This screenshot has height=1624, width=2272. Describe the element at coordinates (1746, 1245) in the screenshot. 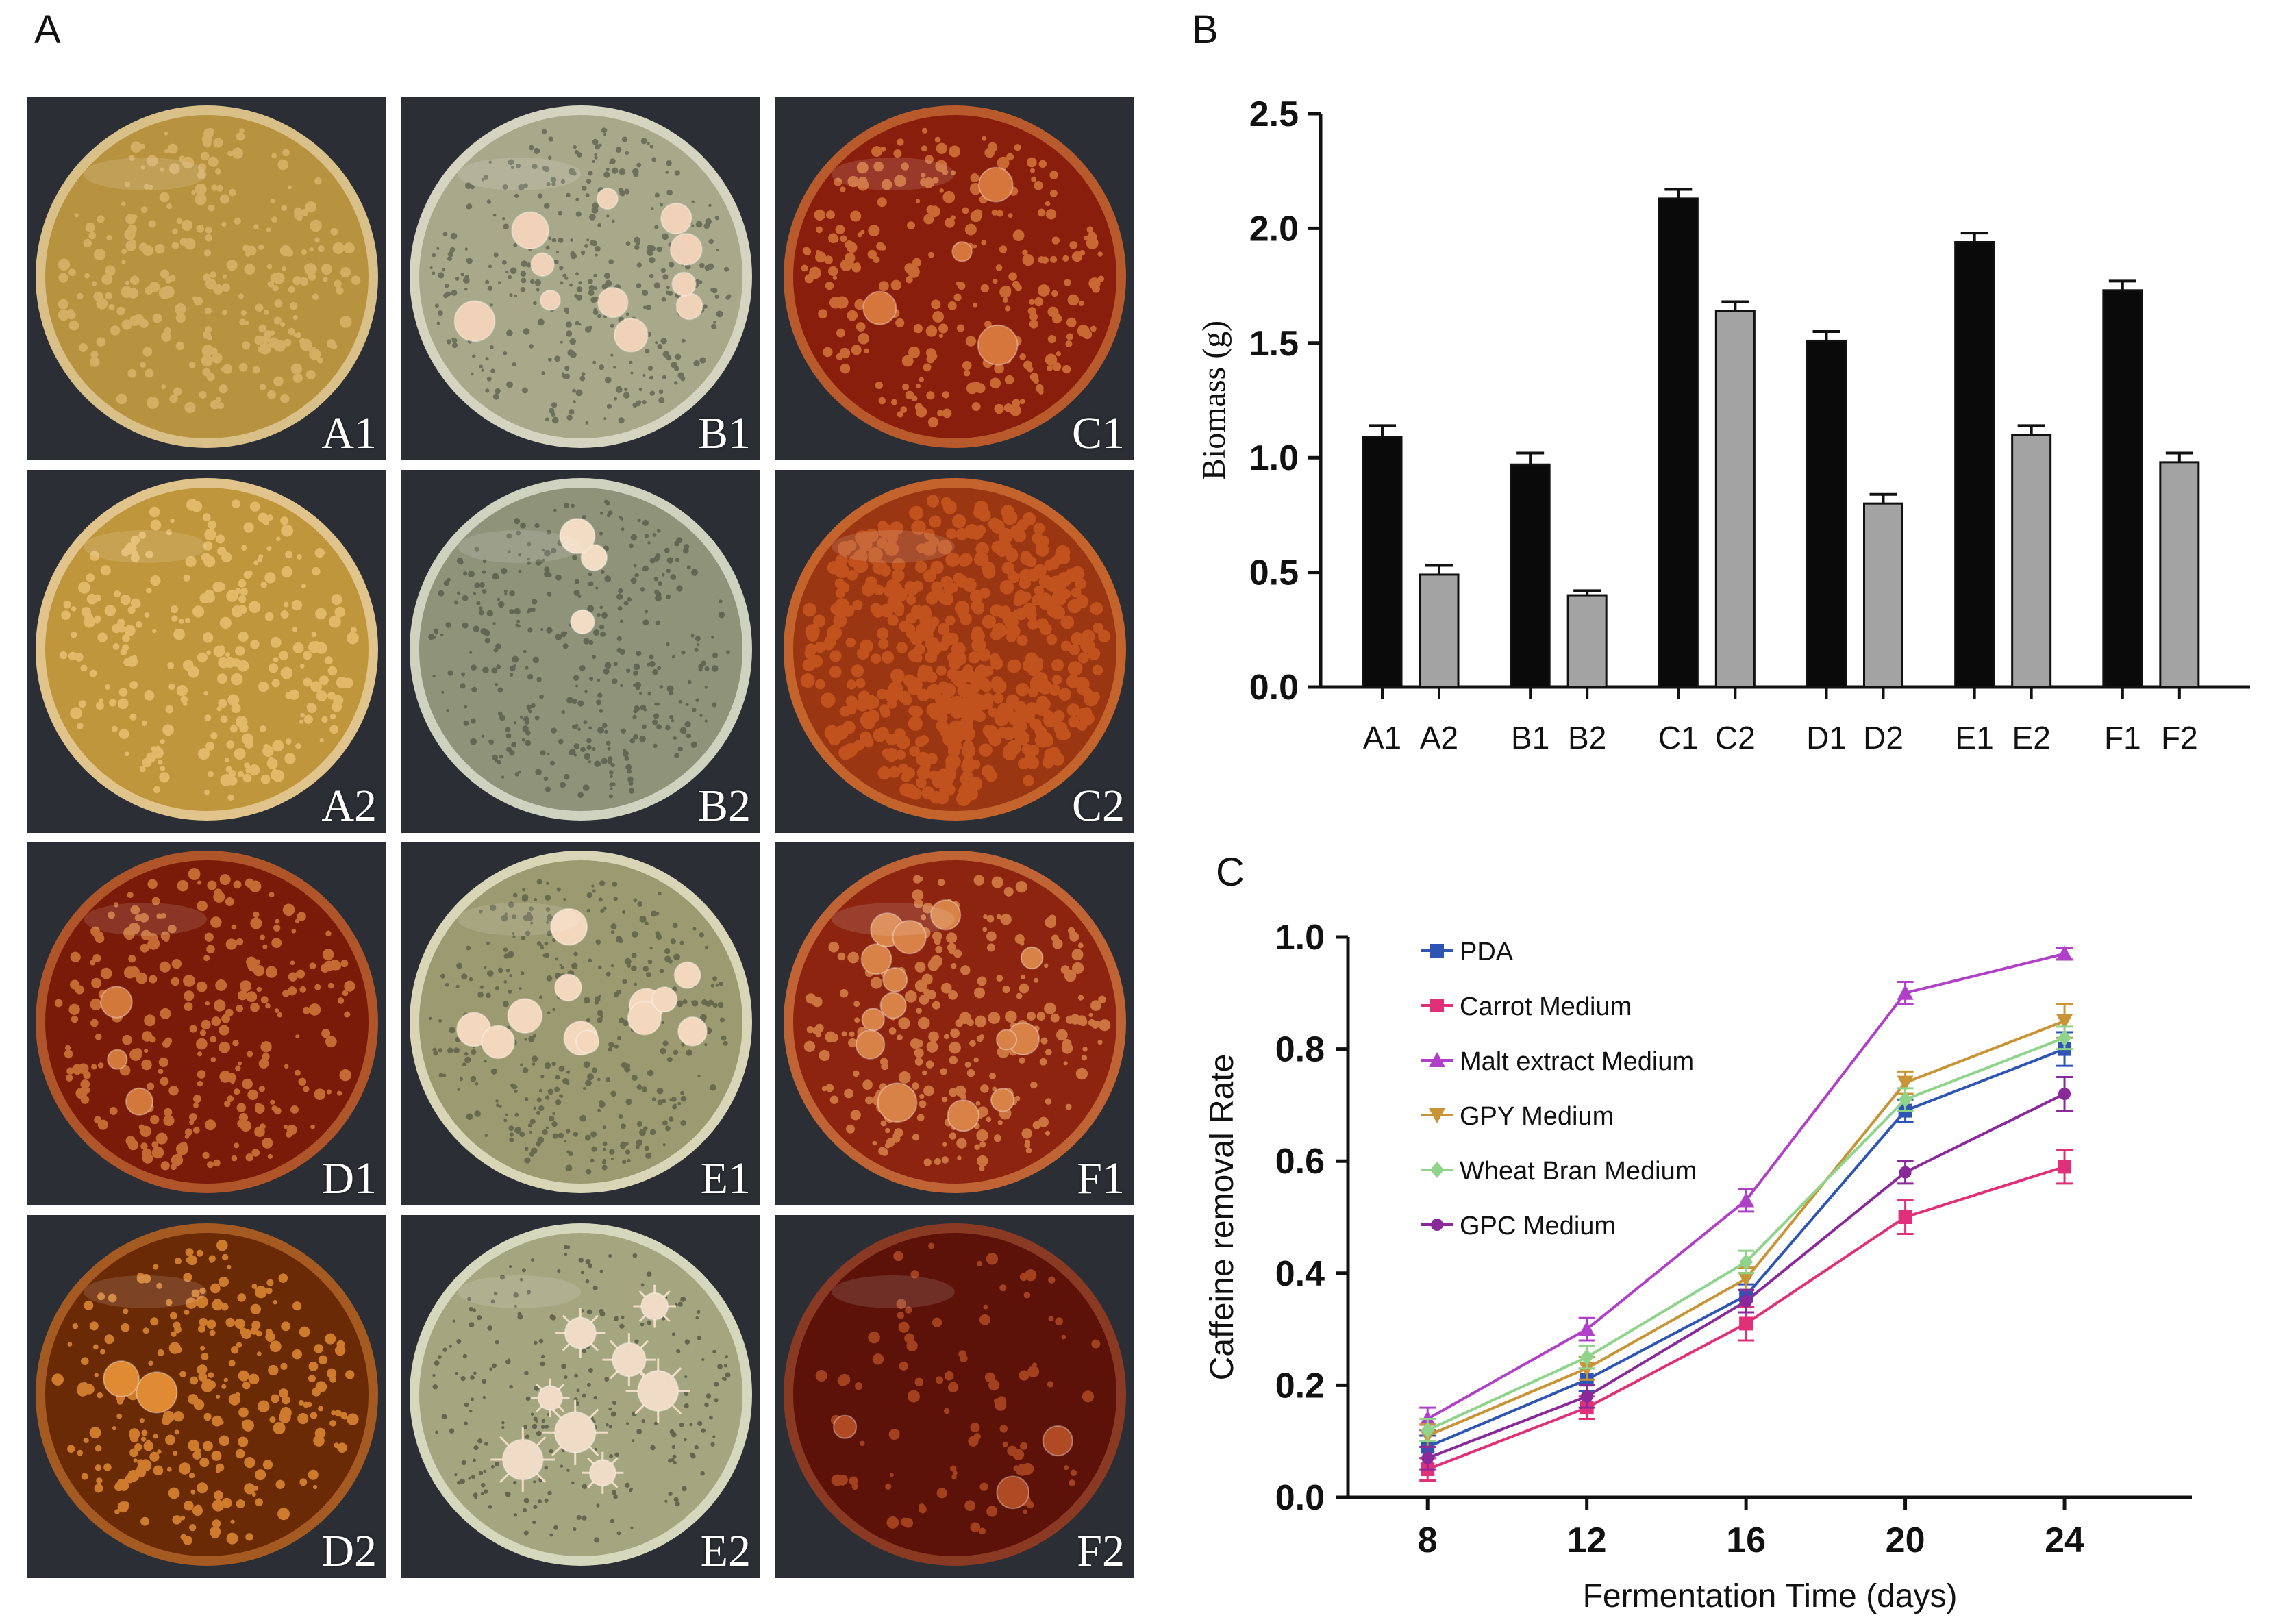

I see `series-pda` at that location.